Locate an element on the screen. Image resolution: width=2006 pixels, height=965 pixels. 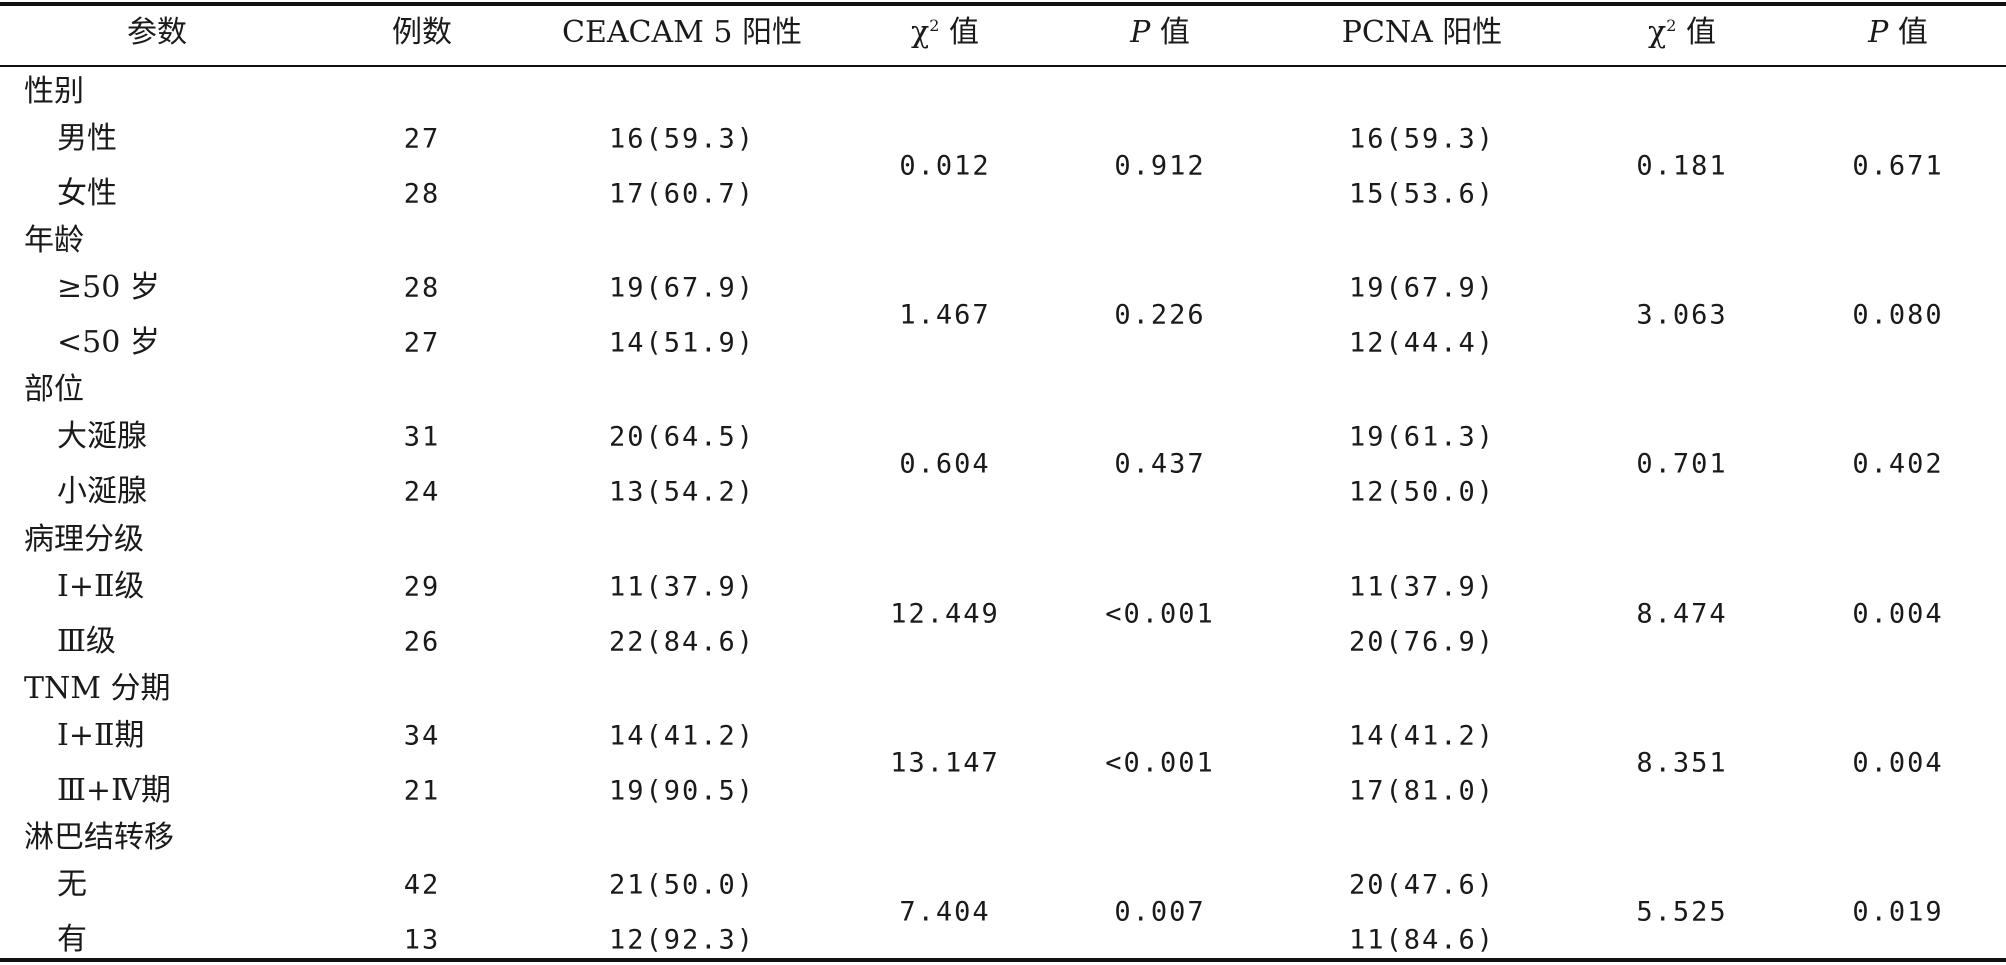
chi-square-pcna-value: 0.701 is located at coordinates (1682, 464).